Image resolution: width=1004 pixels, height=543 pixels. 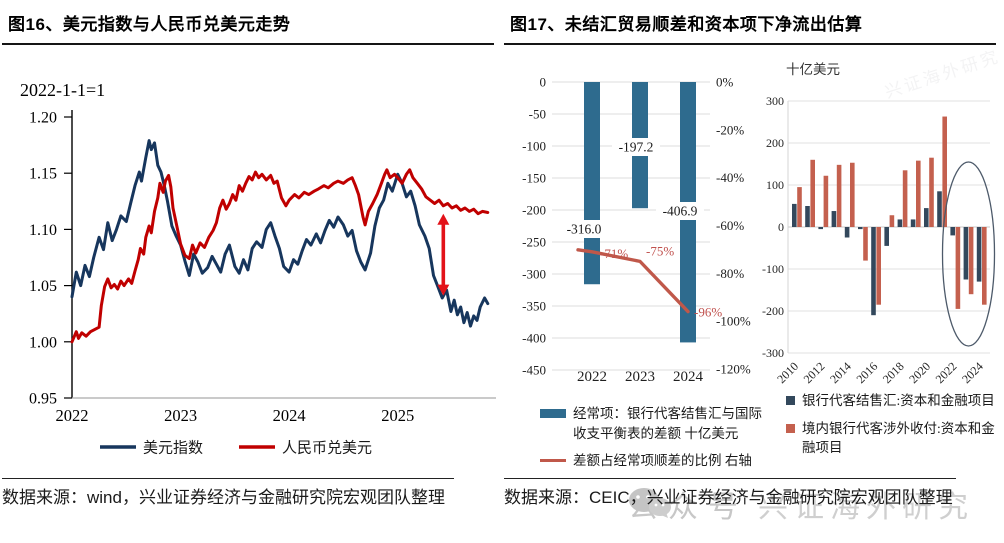 I want to click on svg-text: -316.0, so click(x=584, y=229).